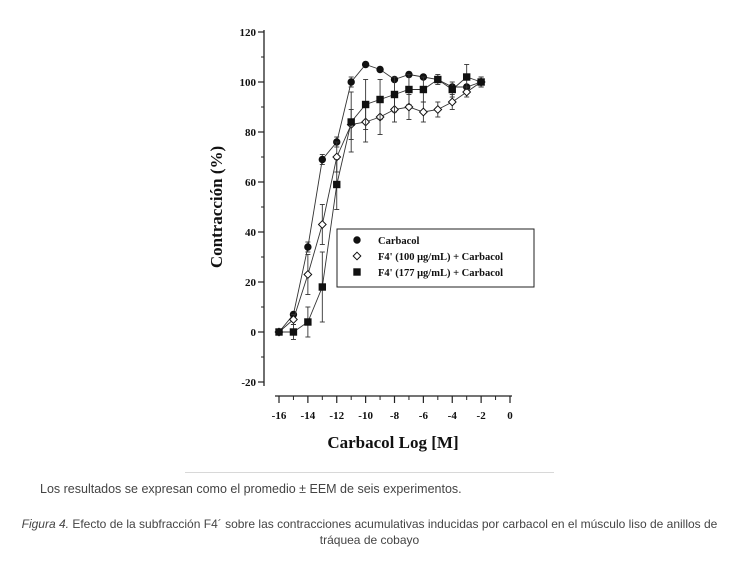 The width and height of the screenshot is (739, 569). What do you see at coordinates (440, 273) in the screenshot?
I see `legend-label: F4' (177 μg/mL) + Carbacol` at bounding box center [440, 273].